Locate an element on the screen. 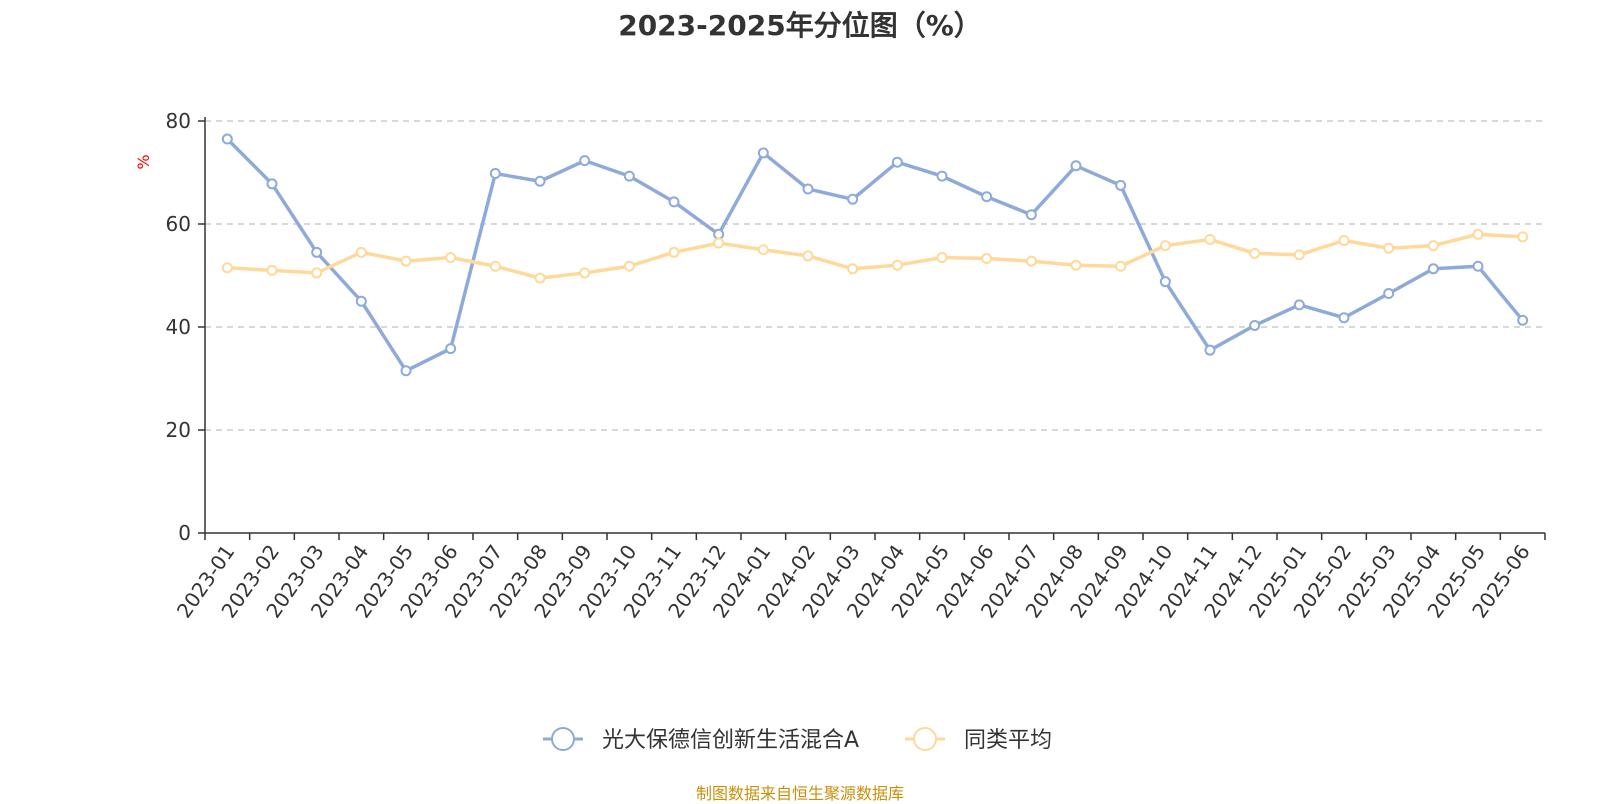  y-axis-label: % is located at coordinates (143, 161).